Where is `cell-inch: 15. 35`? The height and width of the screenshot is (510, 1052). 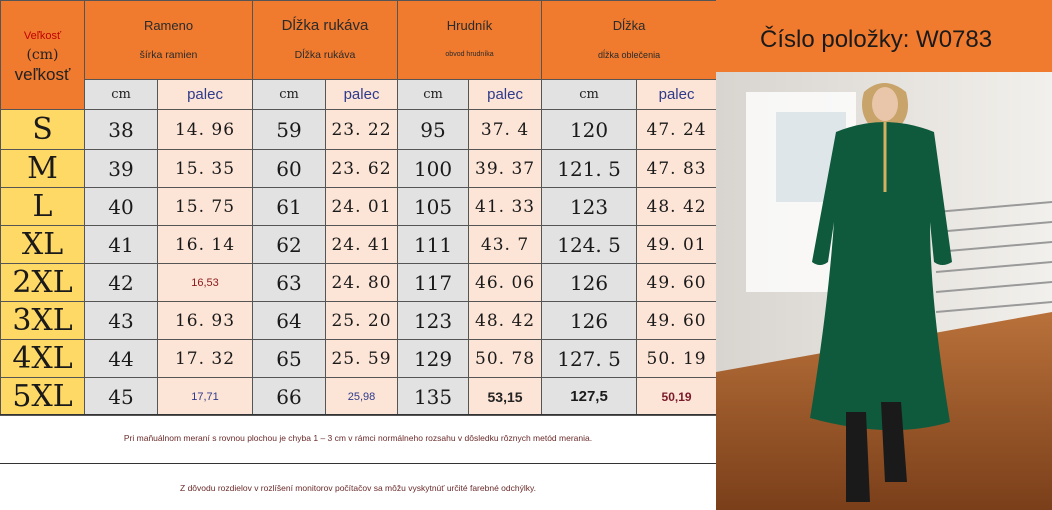
cell-inch: 15. 35 is located at coordinates (205, 168).